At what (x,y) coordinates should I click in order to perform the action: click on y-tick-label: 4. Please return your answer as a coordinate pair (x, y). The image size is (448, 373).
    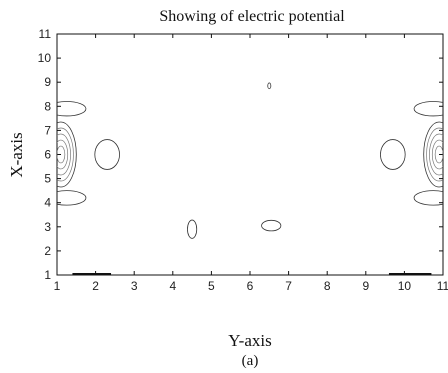
    Looking at the image, I should click on (47, 203).